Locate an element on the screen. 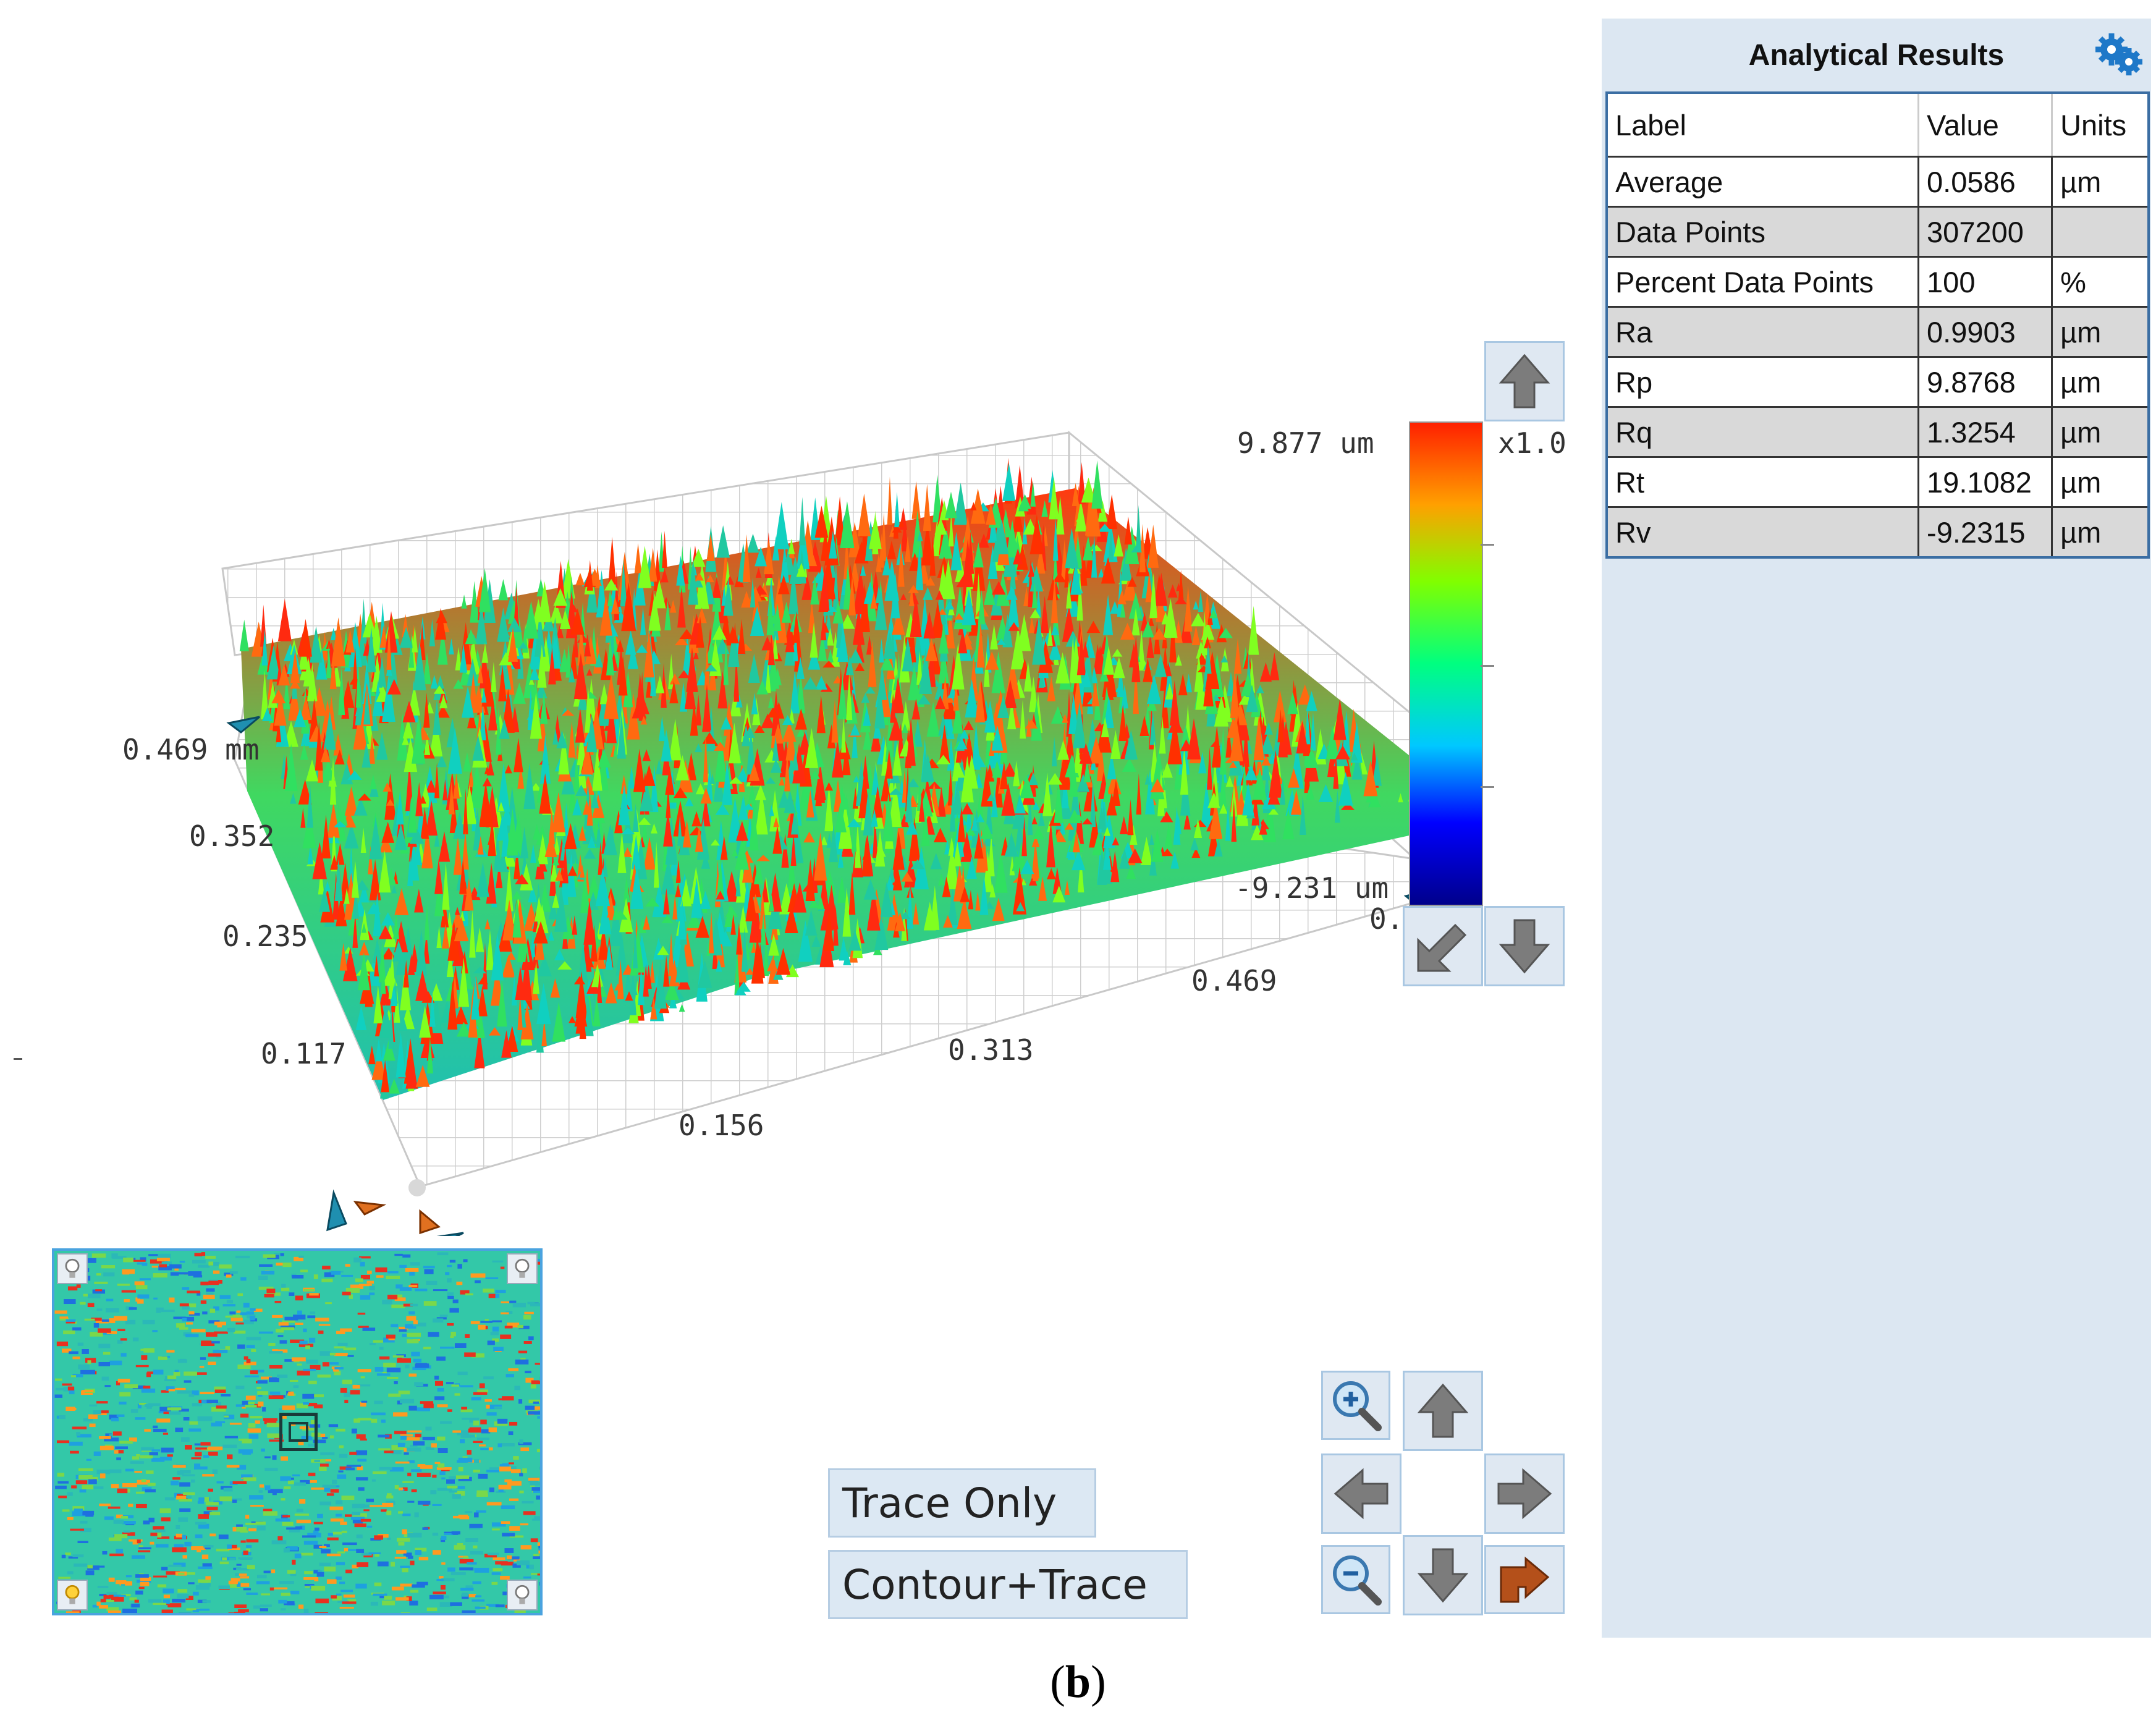 The width and height of the screenshot is (2156, 1718). pan-left-button is located at coordinates (1361, 1494).